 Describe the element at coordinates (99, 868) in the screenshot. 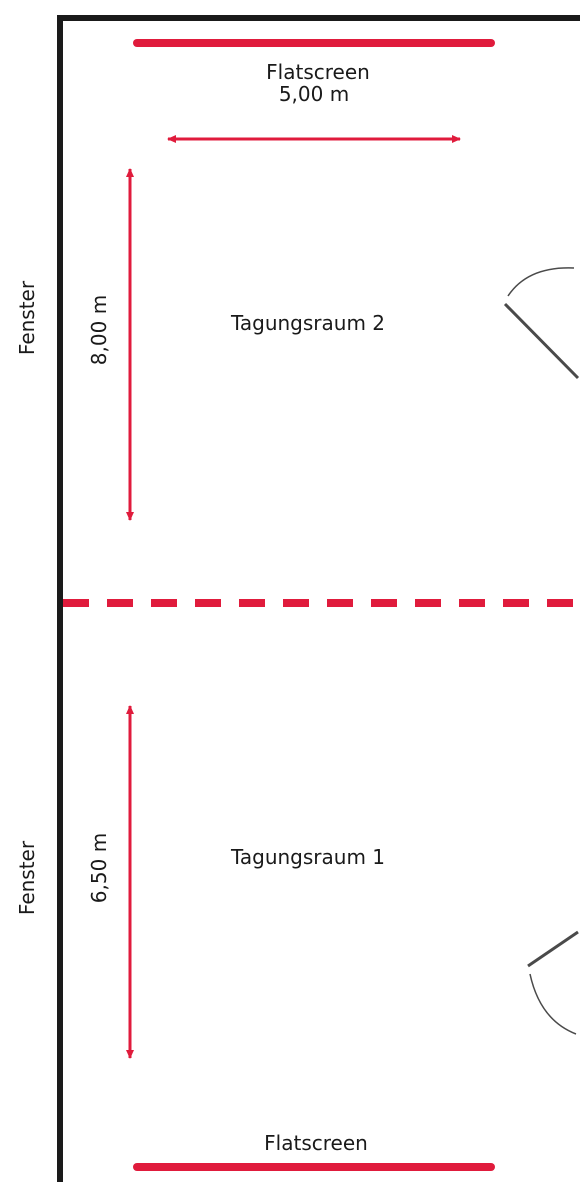

I see `room-1-depth-label: 6,50 m` at that location.